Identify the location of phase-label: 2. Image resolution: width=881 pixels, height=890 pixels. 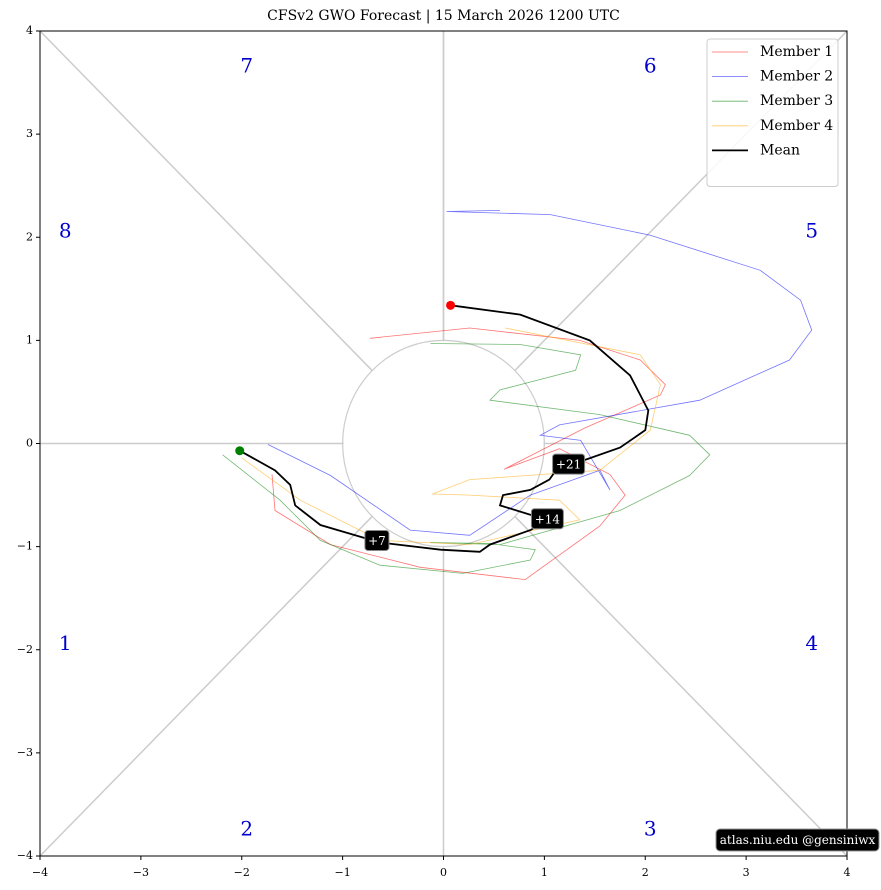
(246, 829).